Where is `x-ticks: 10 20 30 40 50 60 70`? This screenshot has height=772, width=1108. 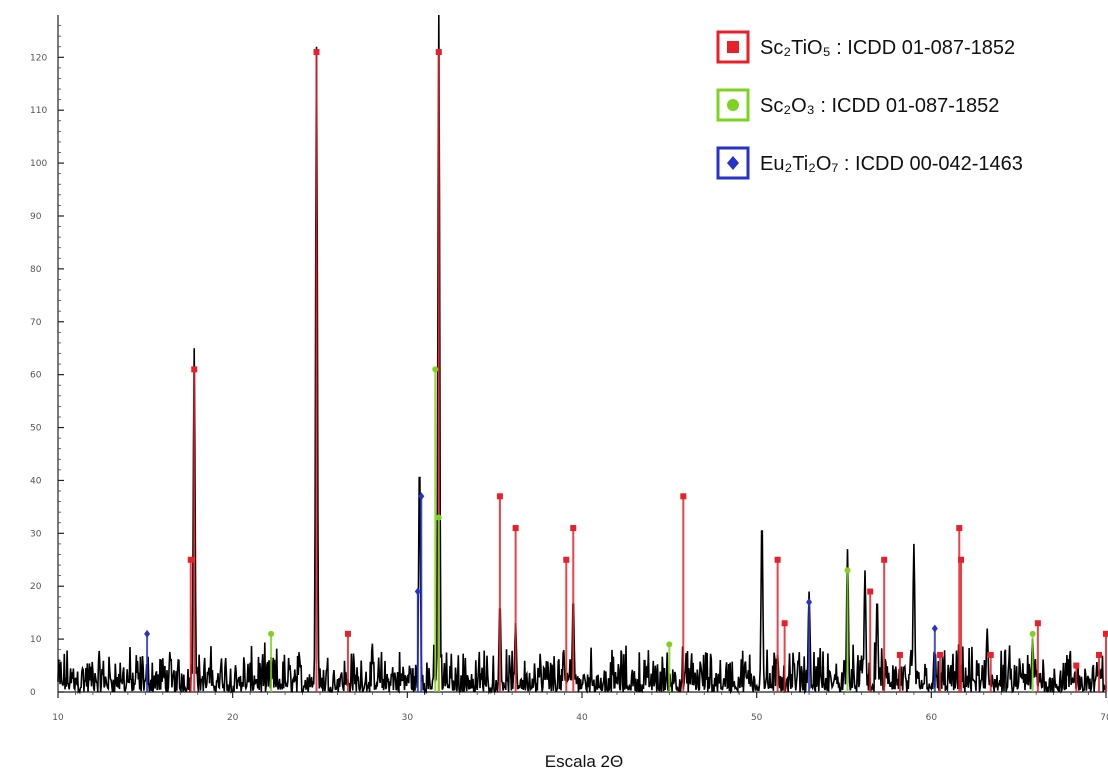
x-ticks: 10 20 30 40 50 60 70 is located at coordinates (580, 707).